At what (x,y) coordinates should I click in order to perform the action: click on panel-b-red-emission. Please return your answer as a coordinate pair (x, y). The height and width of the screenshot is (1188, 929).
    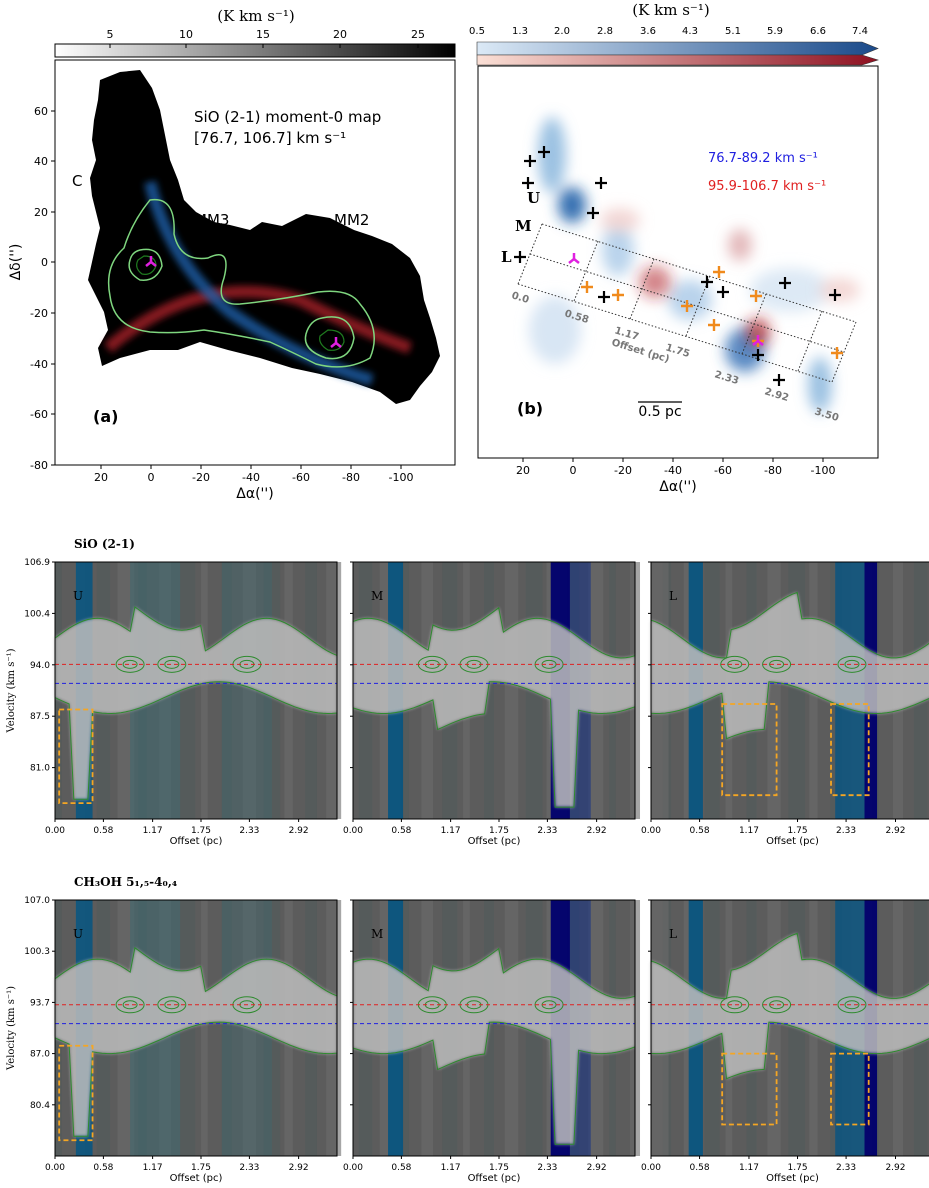
    Looking at the image, I should click on (730, 277).